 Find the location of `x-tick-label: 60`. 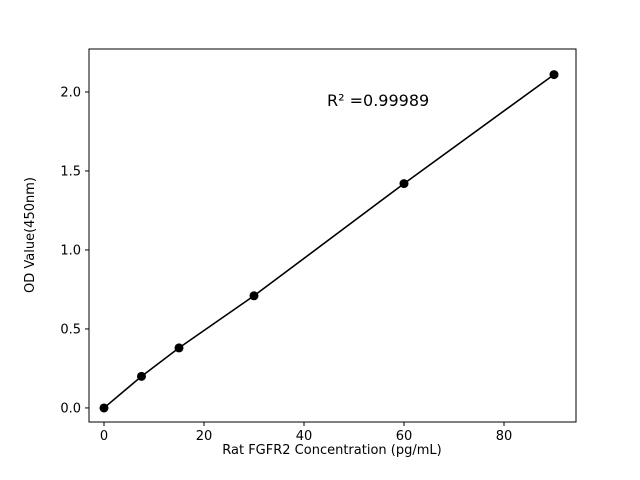

x-tick-label: 60 is located at coordinates (404, 436).